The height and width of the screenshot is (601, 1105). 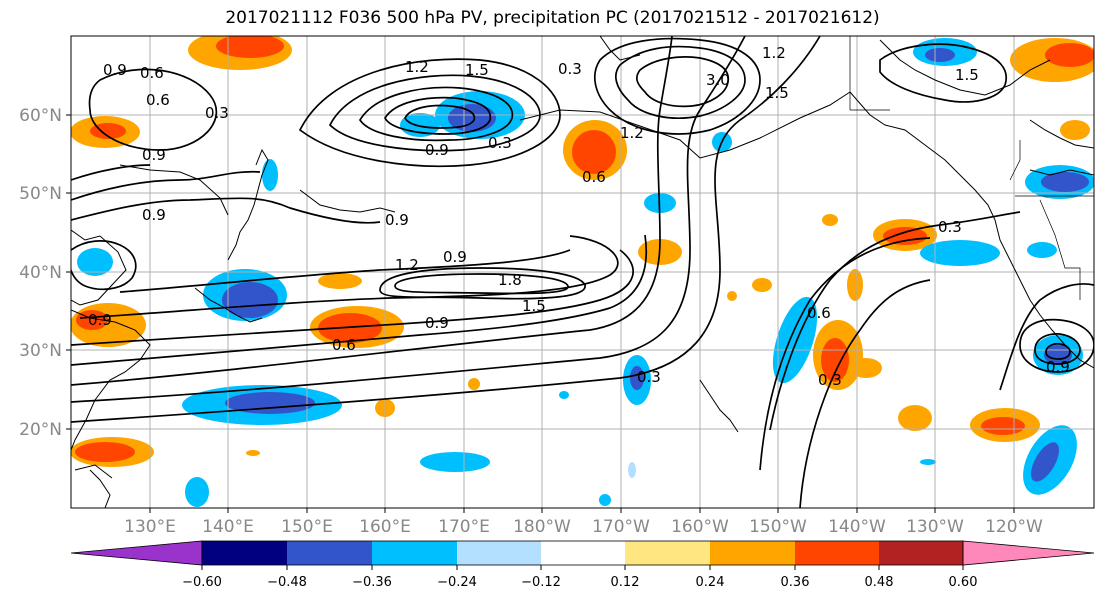 I want to click on colorbar-tick-label: 0.36, so click(x=795, y=582).